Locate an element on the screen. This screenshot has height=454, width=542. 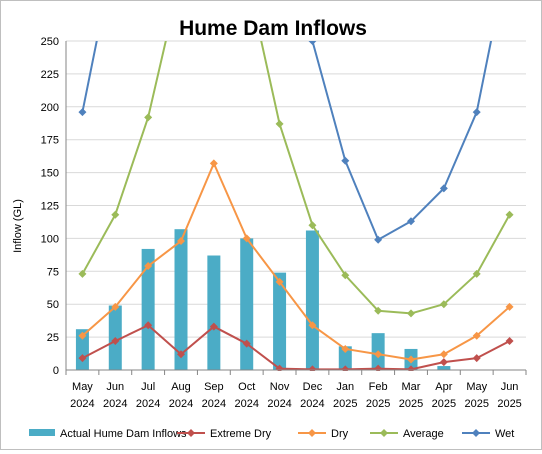
y-axis-label: Inflow (GL) is located at coordinates (18, 226).